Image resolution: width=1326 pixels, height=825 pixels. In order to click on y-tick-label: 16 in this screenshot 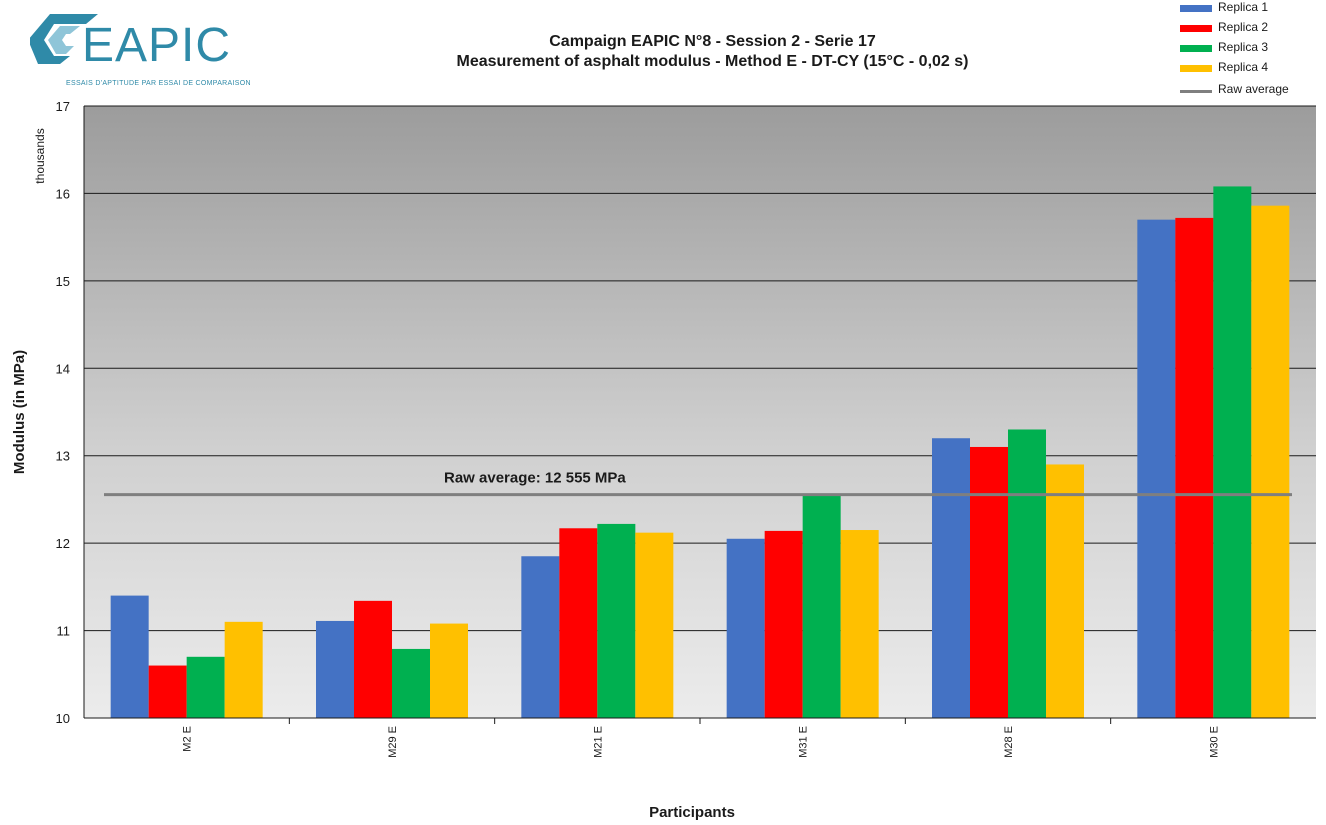, I will do `click(63, 193)`.